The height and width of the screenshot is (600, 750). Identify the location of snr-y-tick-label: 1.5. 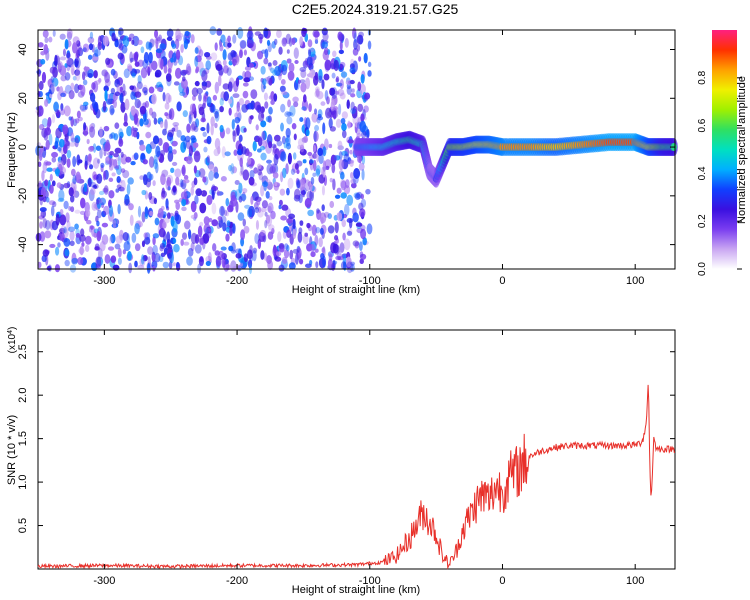
(23, 438).